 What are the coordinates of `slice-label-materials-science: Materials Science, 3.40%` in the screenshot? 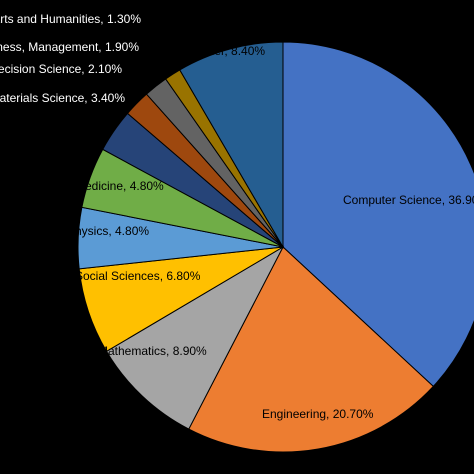 It's located at (62, 98).